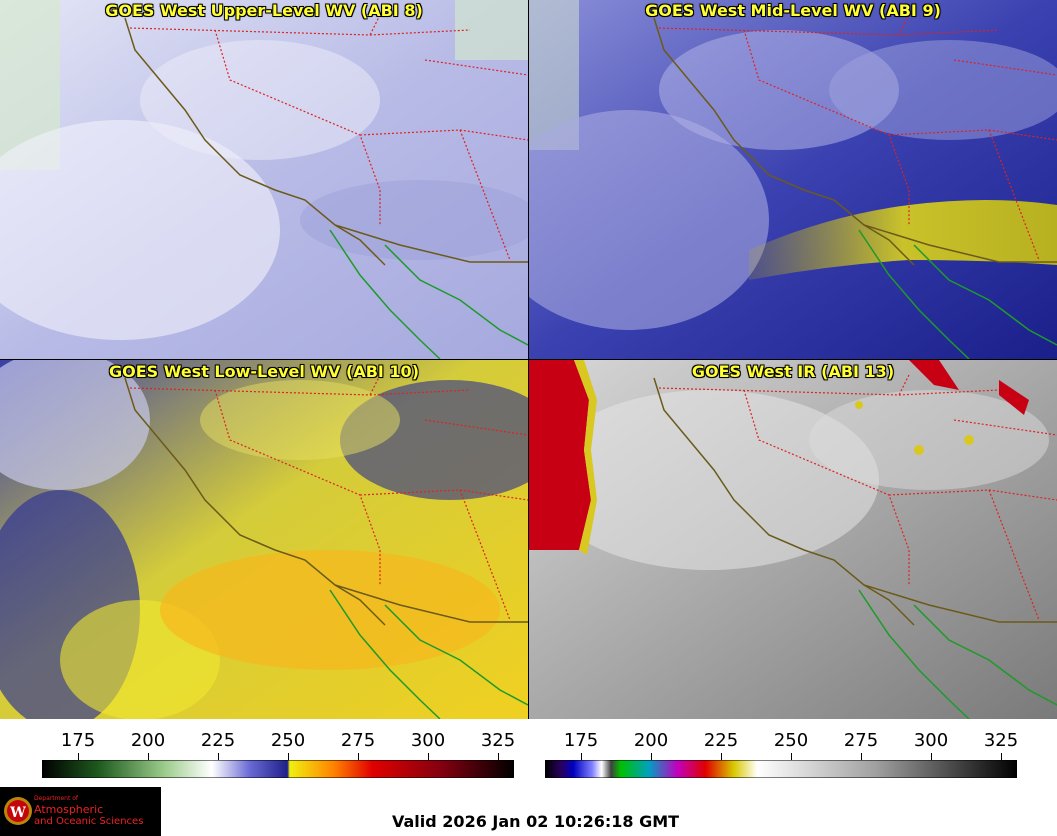  I want to click on logo-line1: Department of, so click(56, 798).